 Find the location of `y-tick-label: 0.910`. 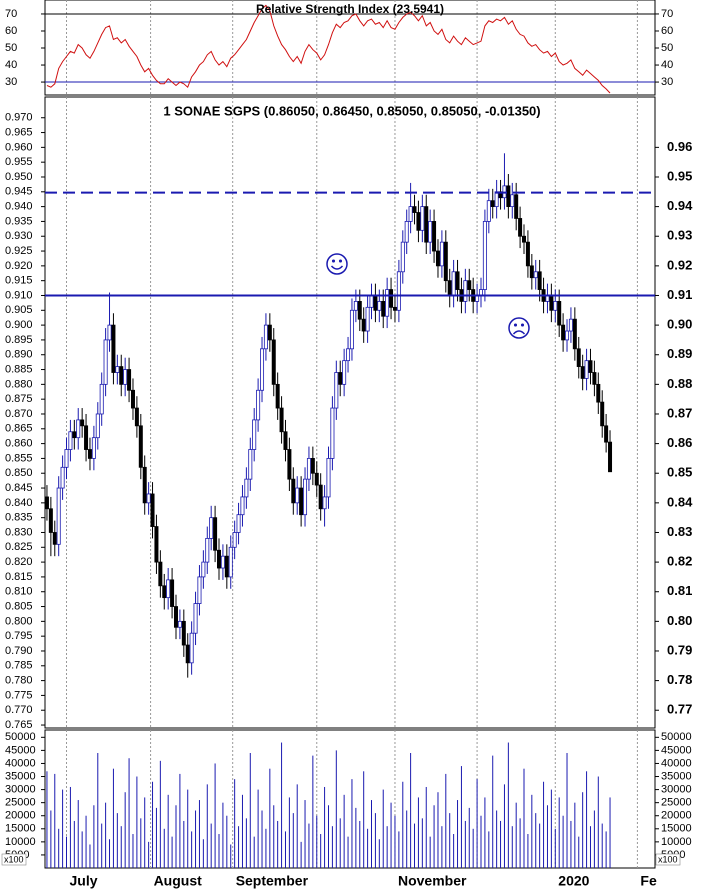

y-tick-label: 0.910 is located at coordinates (19, 295).